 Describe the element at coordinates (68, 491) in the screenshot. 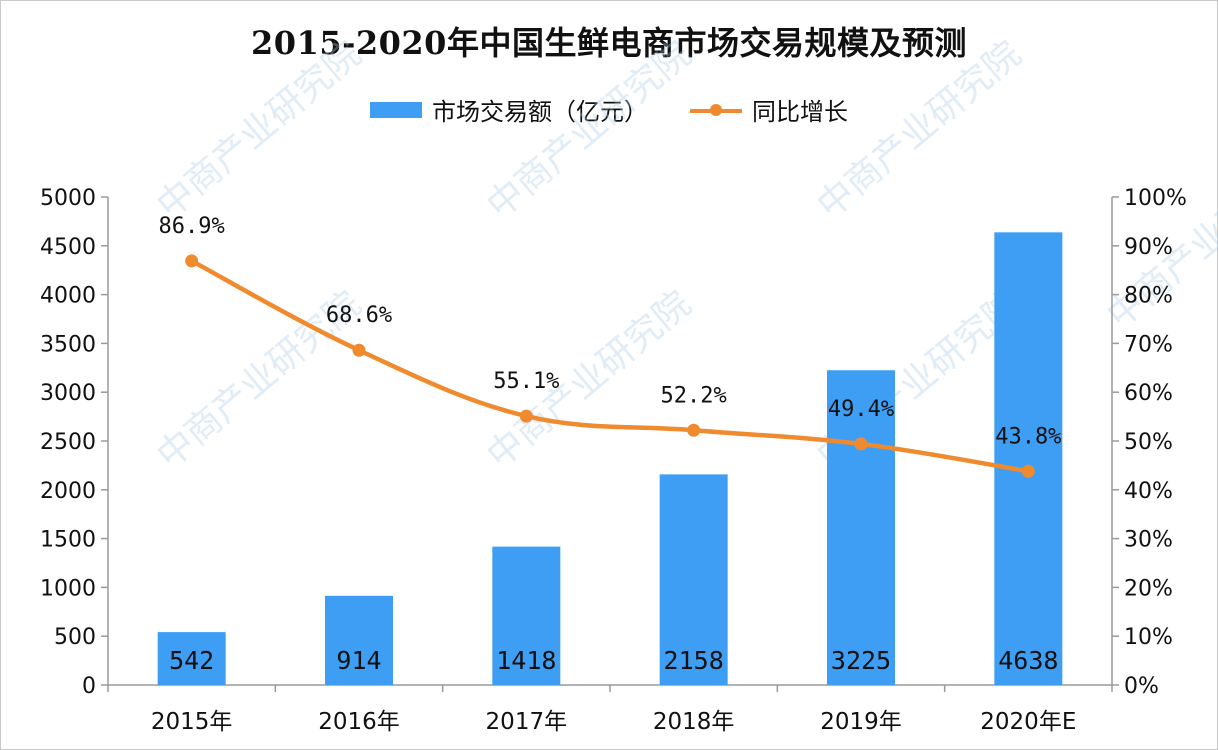

I see `y-left-tick-label: 2000` at that location.